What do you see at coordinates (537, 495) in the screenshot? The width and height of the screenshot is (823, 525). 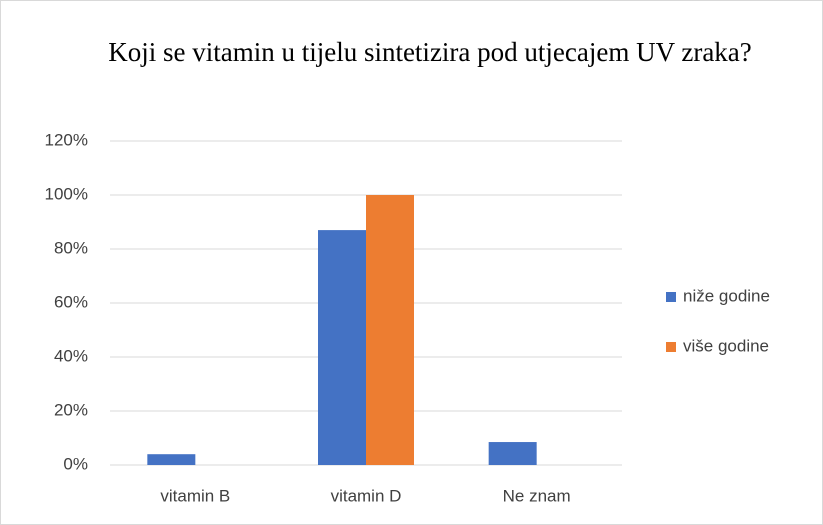 I see `x-tick-label: Ne znam` at bounding box center [537, 495].